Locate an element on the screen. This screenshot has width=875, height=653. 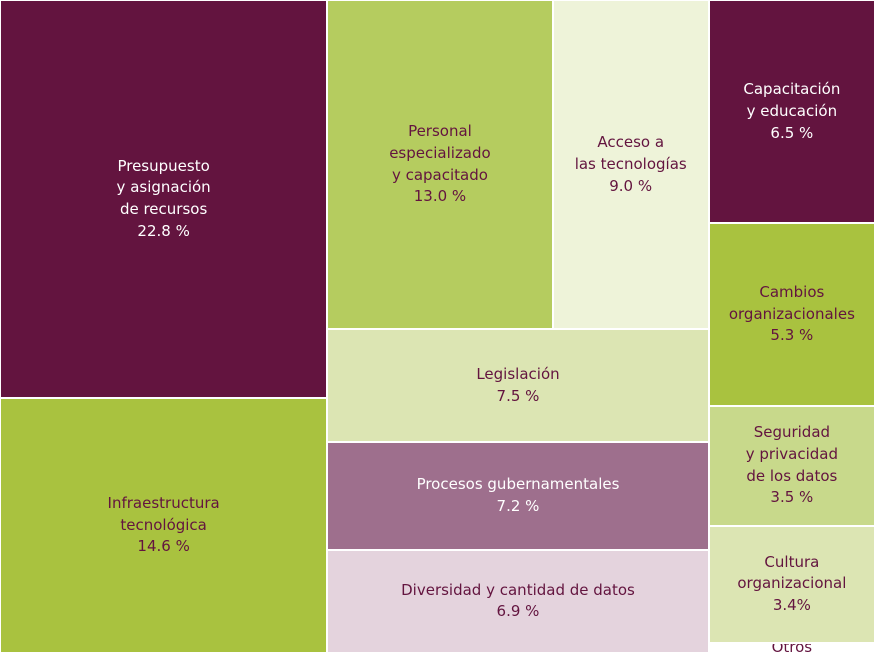
tile: Otros is located at coordinates (791, 647).